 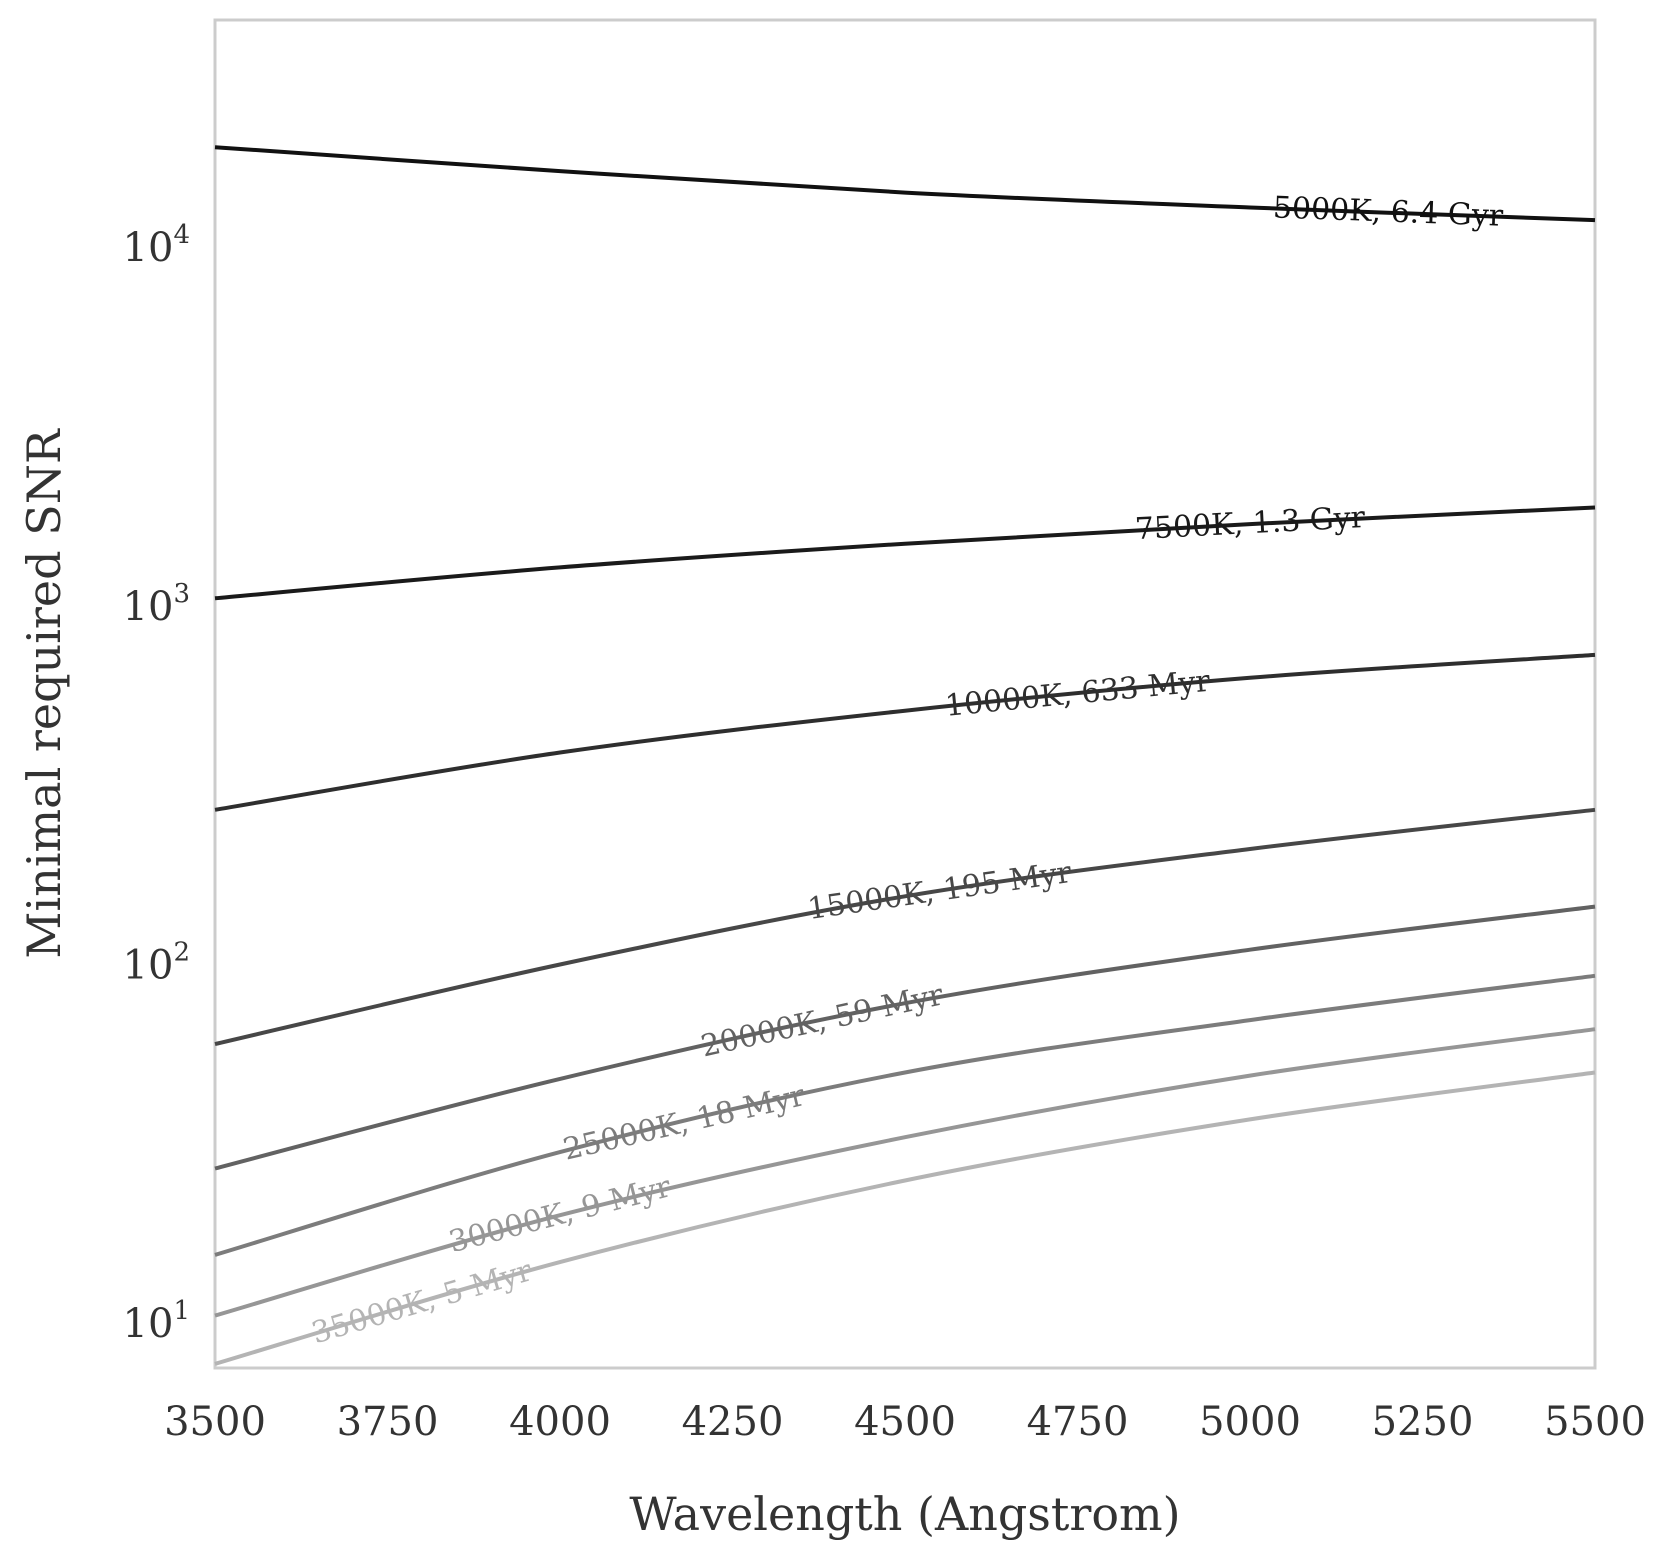 I want to click on x-tick-label-7: 5250, so click(x=1423, y=1422).